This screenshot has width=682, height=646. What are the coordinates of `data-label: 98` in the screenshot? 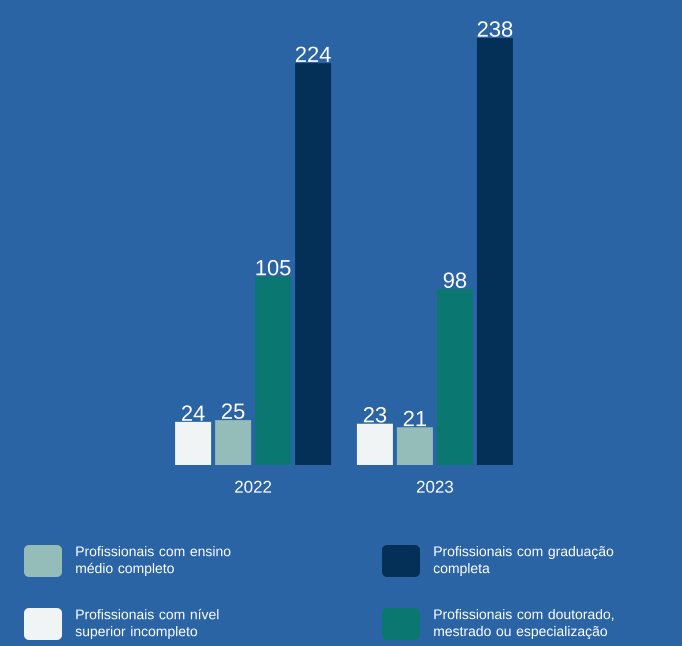 It's located at (455, 280).